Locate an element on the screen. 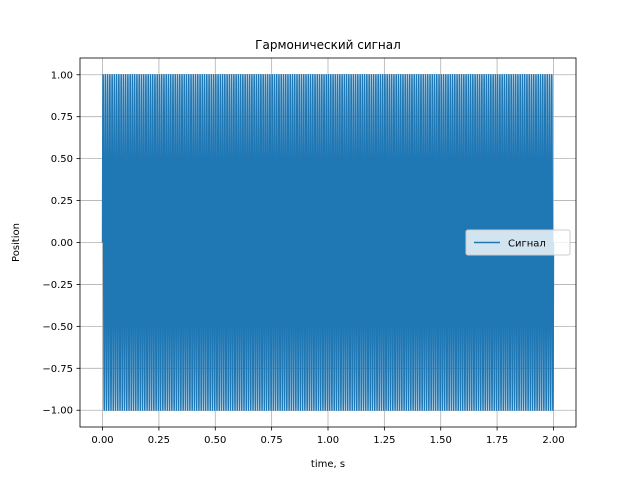 The width and height of the screenshot is (640, 480). y-tick-label: 0.50 is located at coordinates (62, 159).